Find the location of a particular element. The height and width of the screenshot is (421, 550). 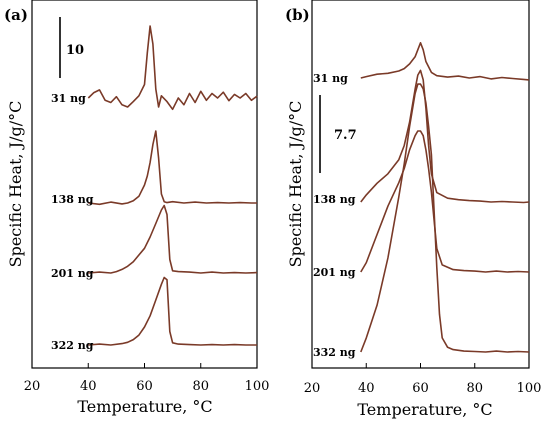

panel-a-y-axis-label: Specific Heat, J/g/°C is located at coordinates (15, 184).